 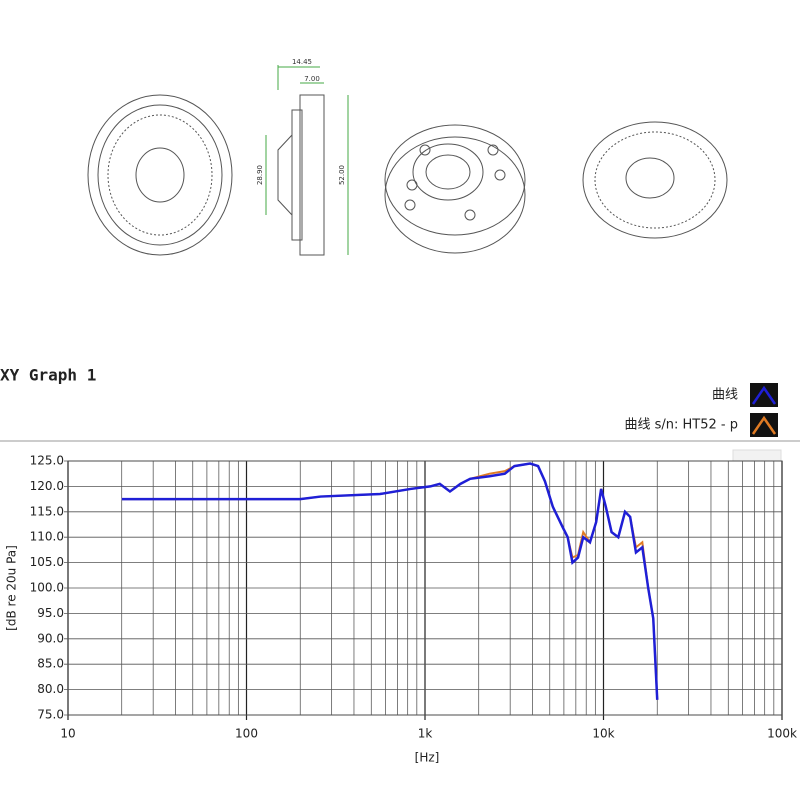 I want to click on y-tick-label: 105.0, so click(x=47, y=562).